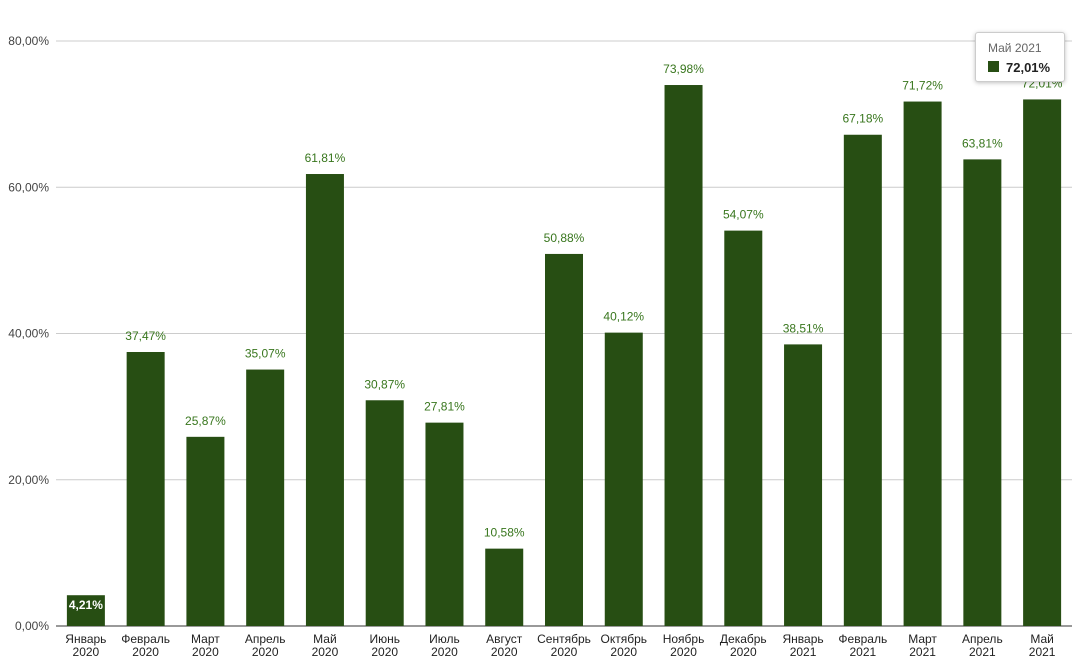 The width and height of the screenshot is (1079, 670). I want to click on x-tick-label-month: Июнь, so click(384, 639).